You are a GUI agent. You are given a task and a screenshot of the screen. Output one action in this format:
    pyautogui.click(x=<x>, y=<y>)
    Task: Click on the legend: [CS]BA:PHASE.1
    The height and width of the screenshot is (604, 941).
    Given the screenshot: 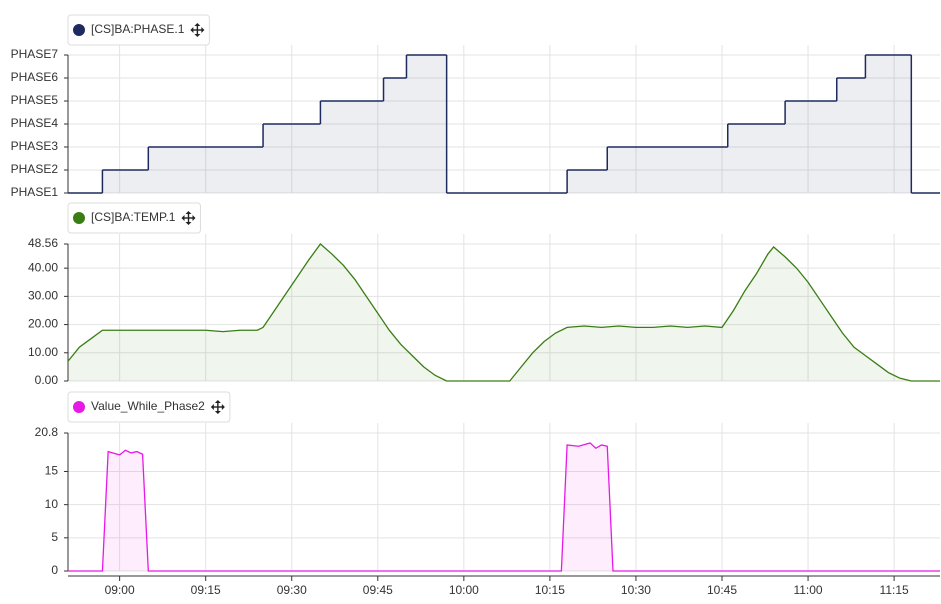 What is the action you would take?
    pyautogui.click(x=138, y=30)
    